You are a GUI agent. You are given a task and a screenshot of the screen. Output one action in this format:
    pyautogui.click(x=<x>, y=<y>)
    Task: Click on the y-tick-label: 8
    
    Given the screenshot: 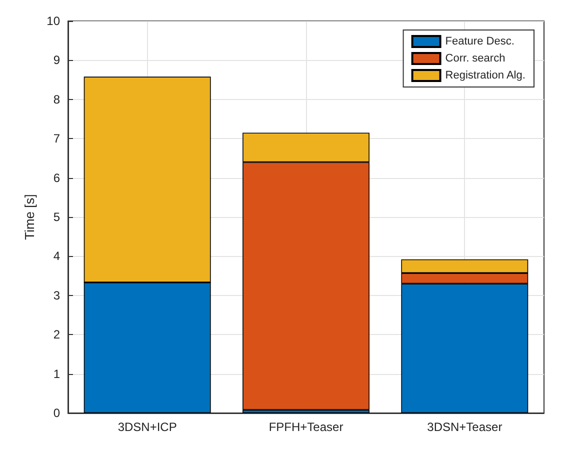 What is the action you would take?
    pyautogui.click(x=56, y=99)
    